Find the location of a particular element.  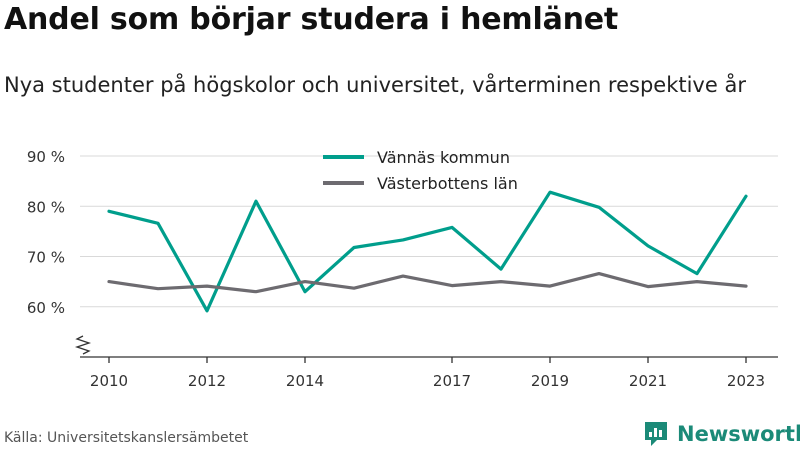

chart-title: Andel som börjar studera i hemlänet is located at coordinates (311, 19).